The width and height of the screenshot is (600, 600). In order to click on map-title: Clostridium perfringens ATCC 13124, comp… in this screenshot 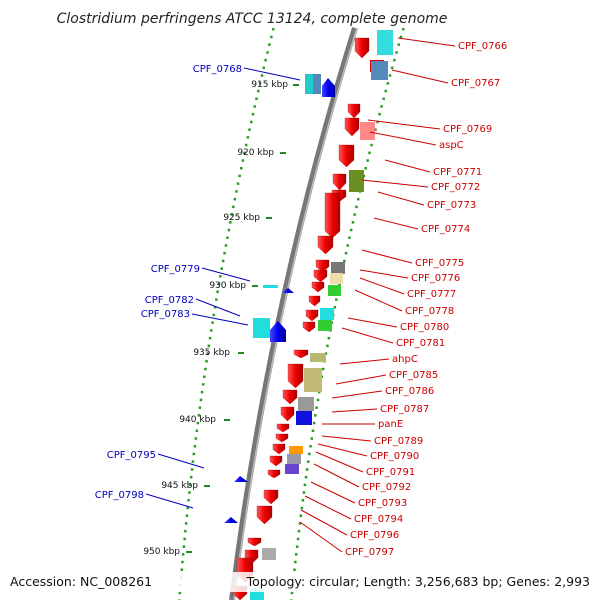, I will do `click(252, 19)`.